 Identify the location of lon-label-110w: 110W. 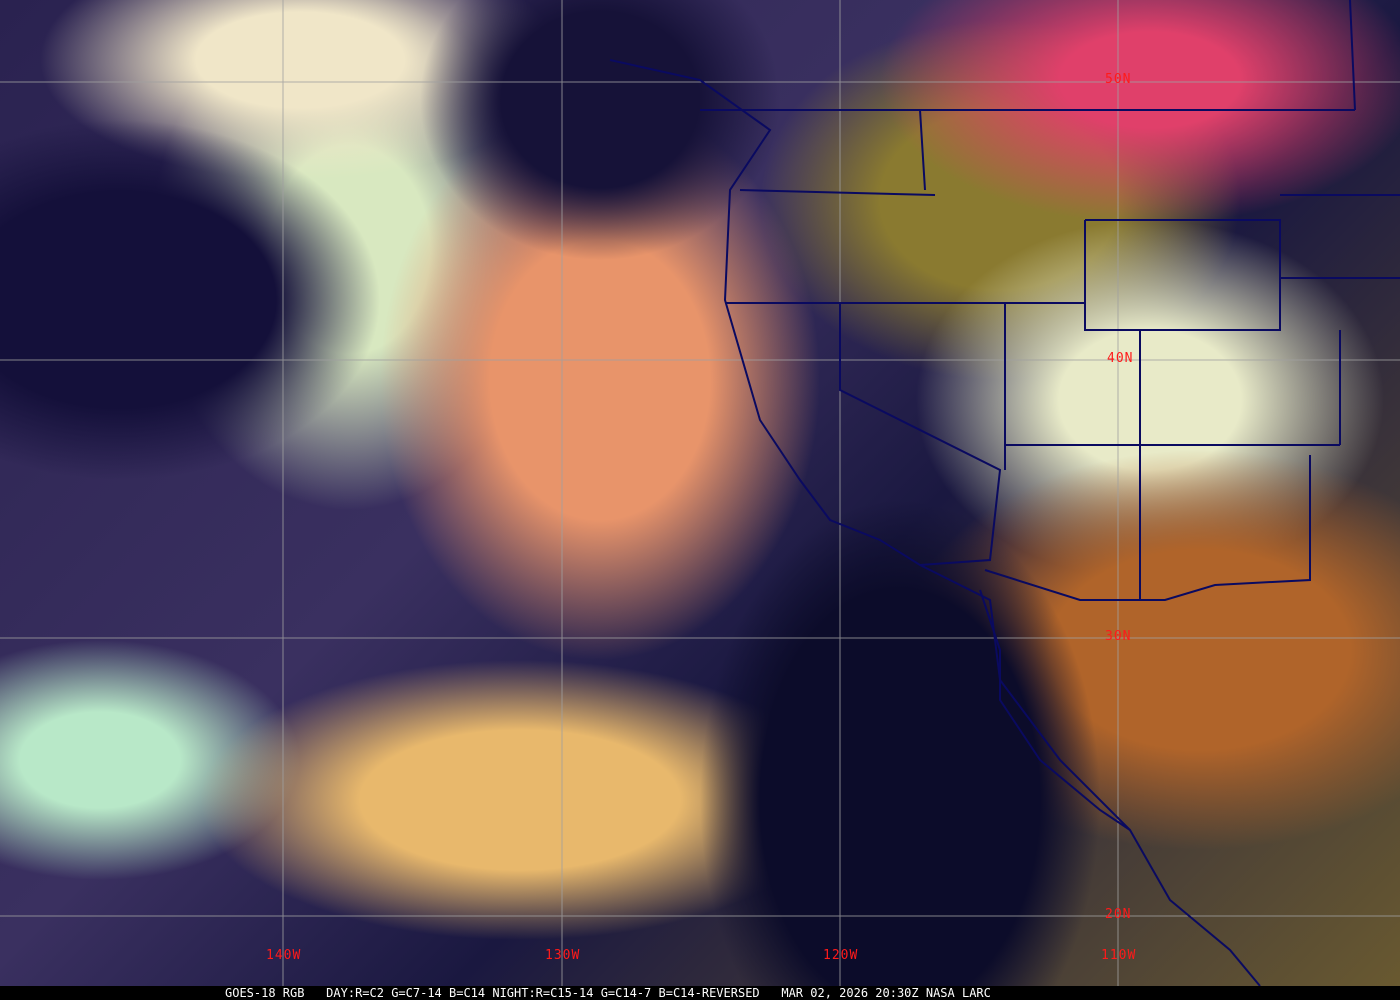
(1119, 955).